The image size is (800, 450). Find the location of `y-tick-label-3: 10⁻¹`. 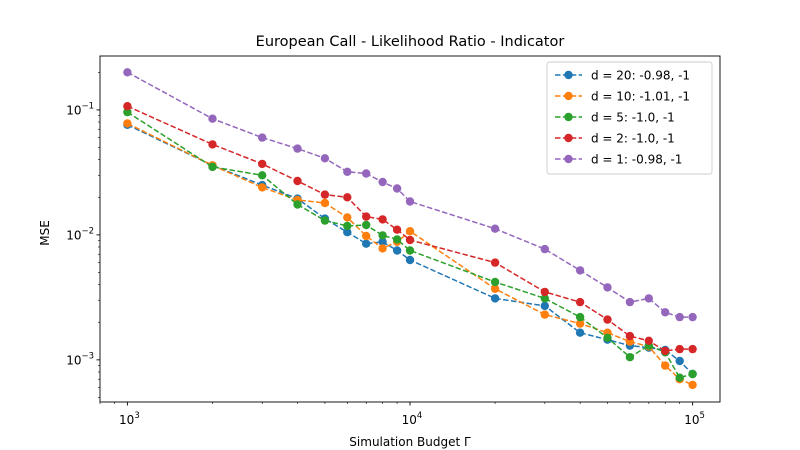

y-tick-label-3: 10⁻¹ is located at coordinates (80, 109).